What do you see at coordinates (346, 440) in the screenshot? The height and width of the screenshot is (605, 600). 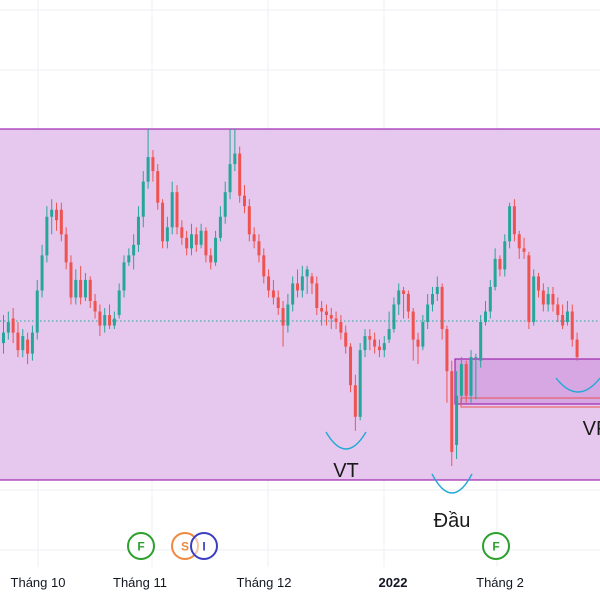 I see `vt-curve` at bounding box center [346, 440].